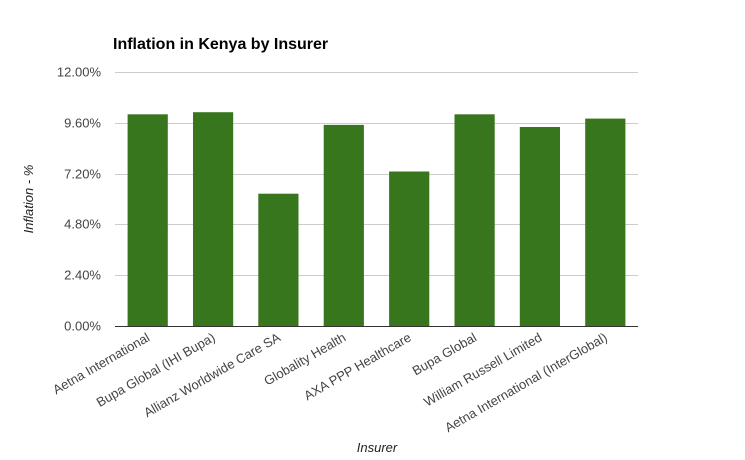 The width and height of the screenshot is (745, 460). I want to click on y-tick-label: 9.60%, so click(82, 123).